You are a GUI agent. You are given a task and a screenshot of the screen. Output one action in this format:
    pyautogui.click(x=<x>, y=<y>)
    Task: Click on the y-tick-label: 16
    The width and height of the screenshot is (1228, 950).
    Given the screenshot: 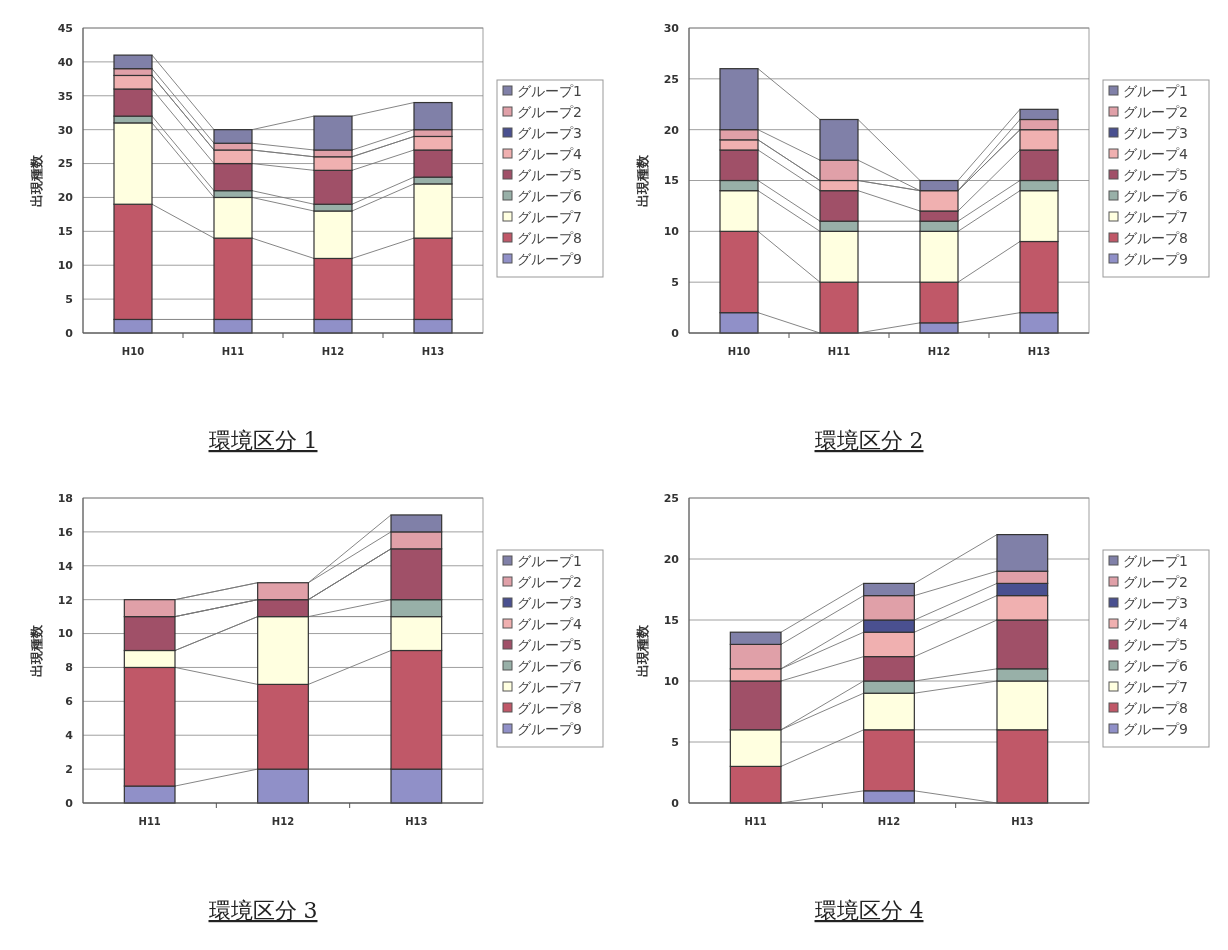 What is the action you would take?
    pyautogui.click(x=65, y=532)
    